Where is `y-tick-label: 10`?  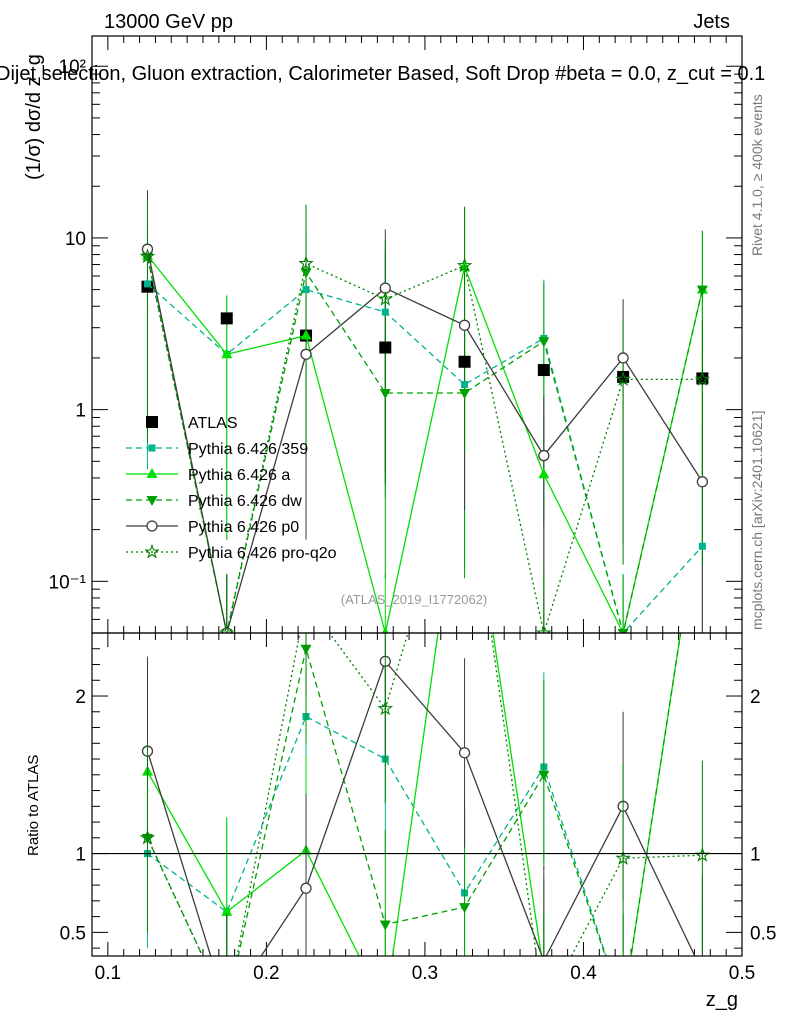
y-tick-label: 10 is located at coordinates (75, 239).